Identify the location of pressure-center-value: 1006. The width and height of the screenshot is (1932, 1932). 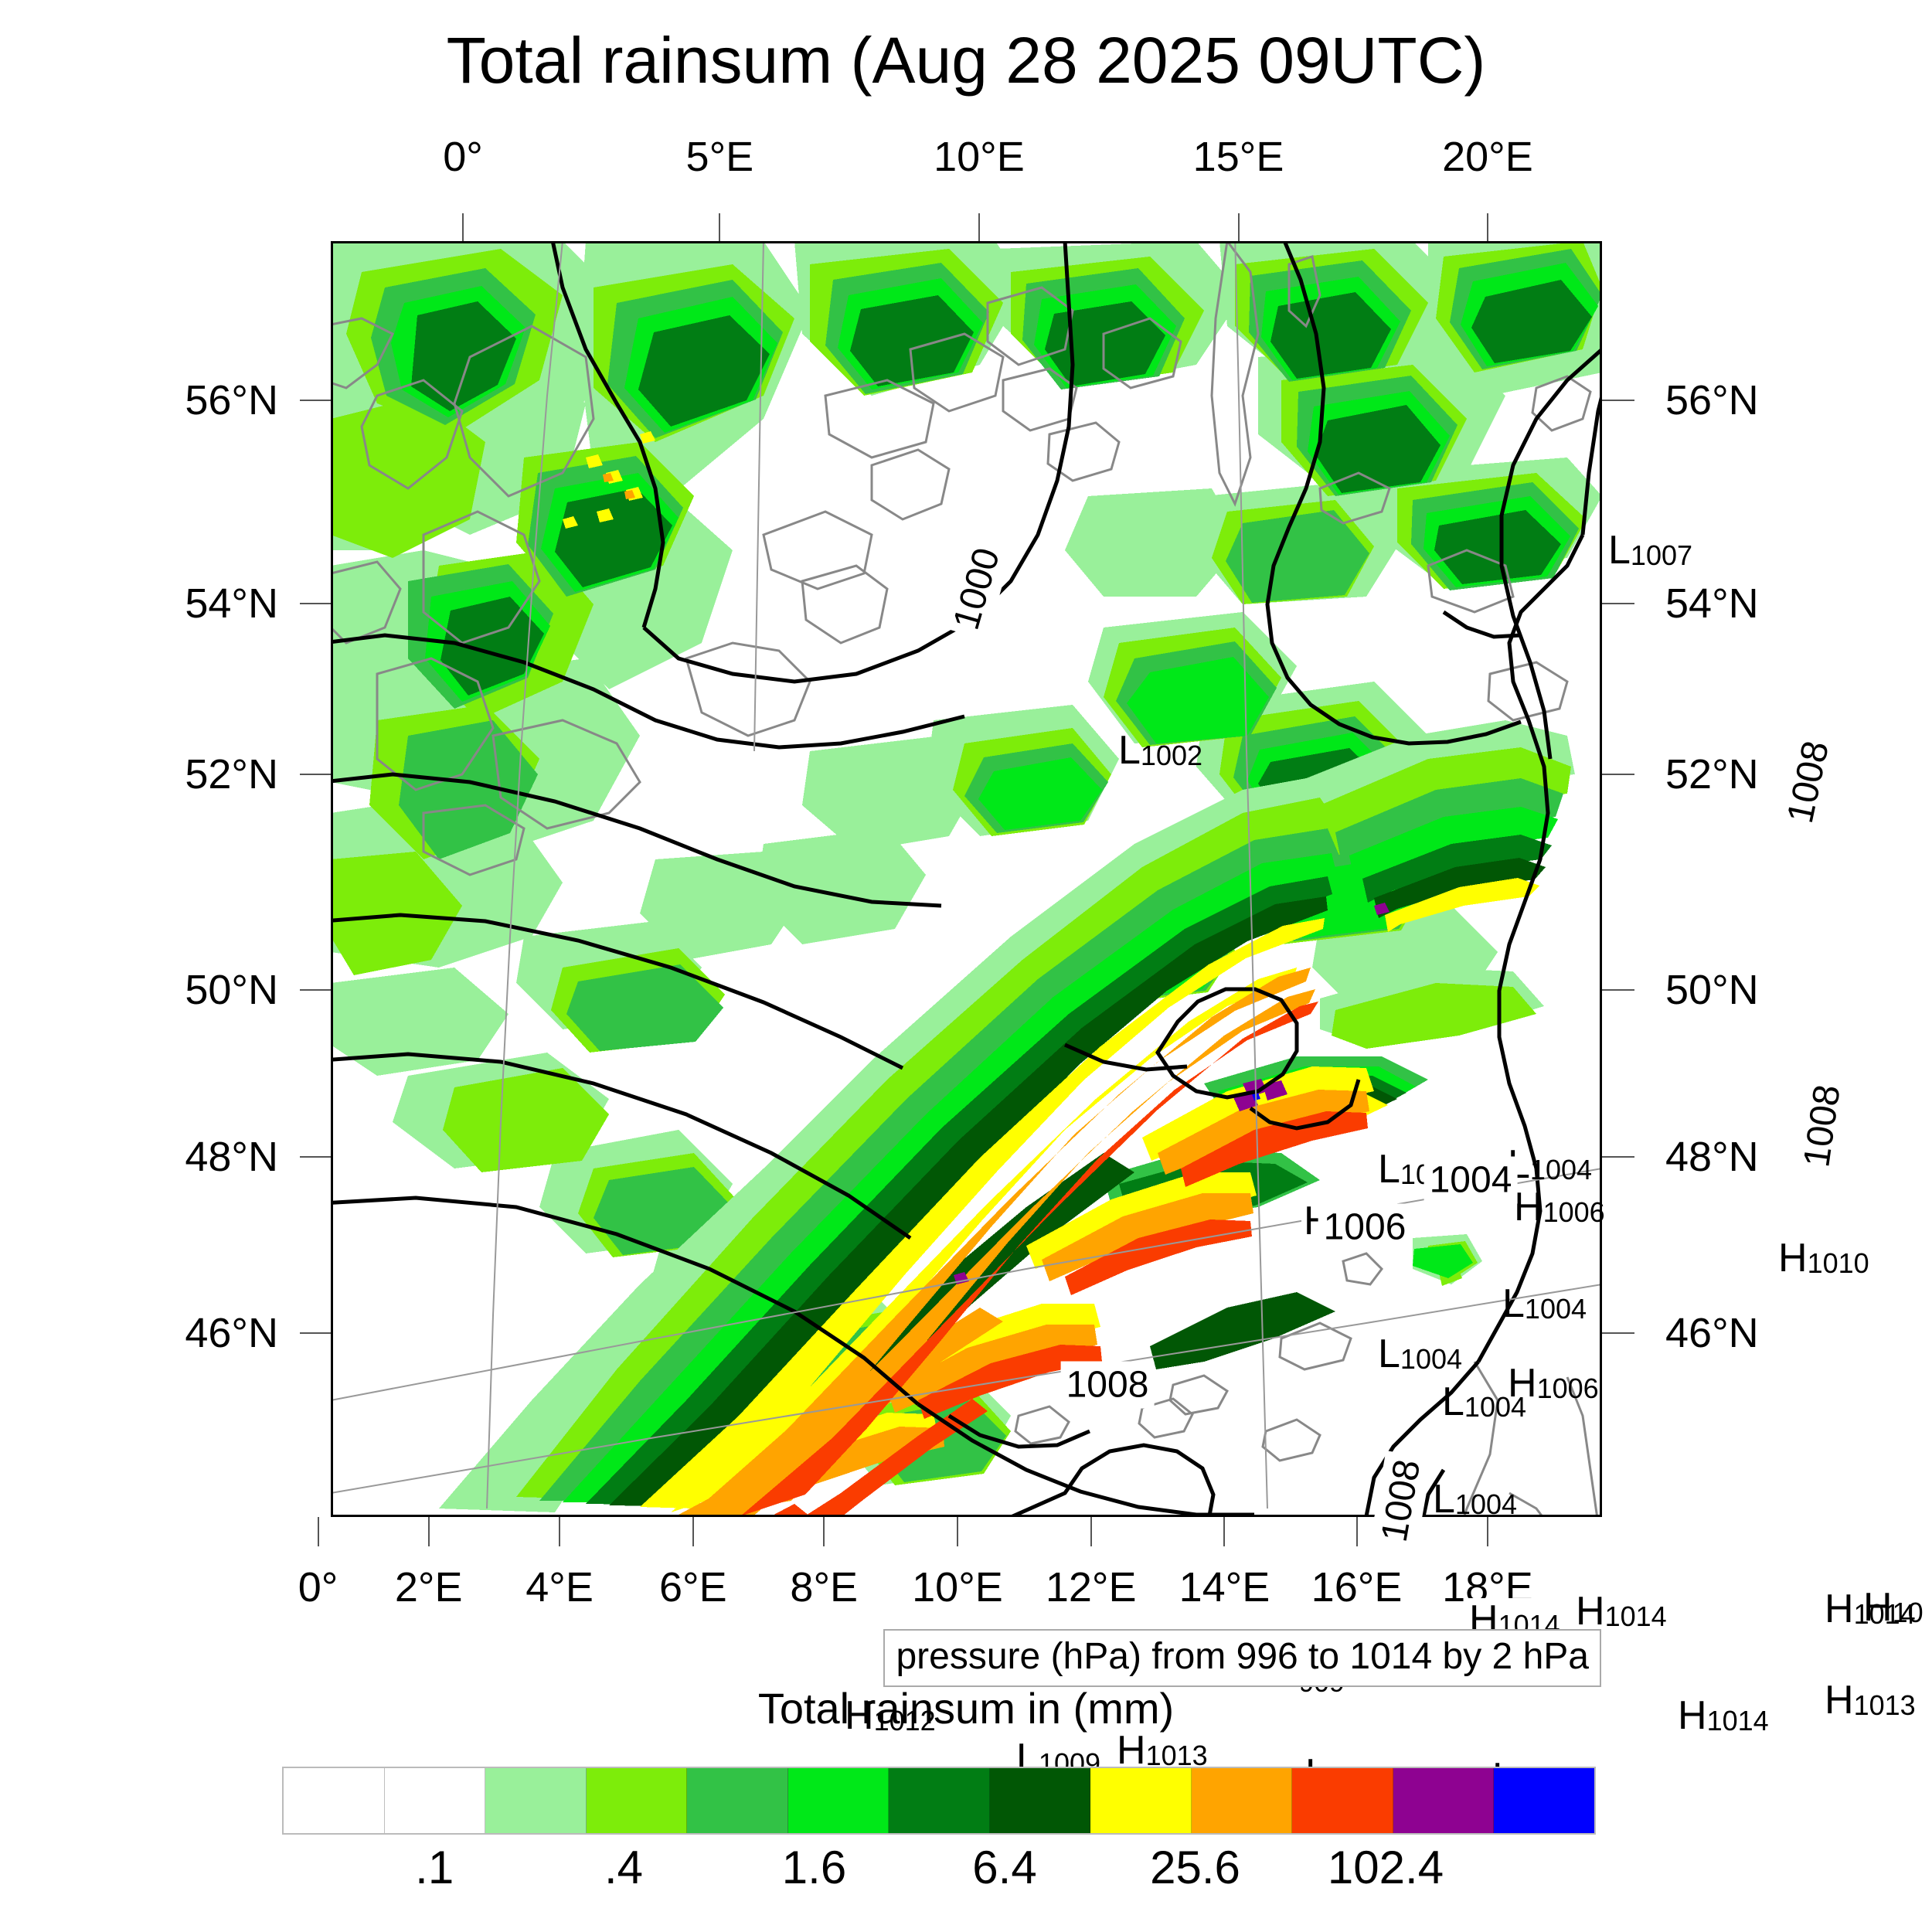
(1574, 1212).